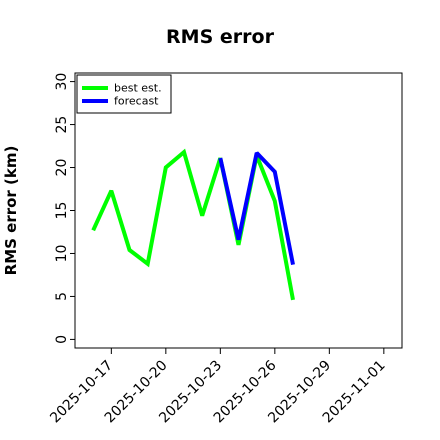 The width and height of the screenshot is (440, 440). What do you see at coordinates (62, 82) in the screenshot?
I see `y-tick-label: 30` at bounding box center [62, 82].